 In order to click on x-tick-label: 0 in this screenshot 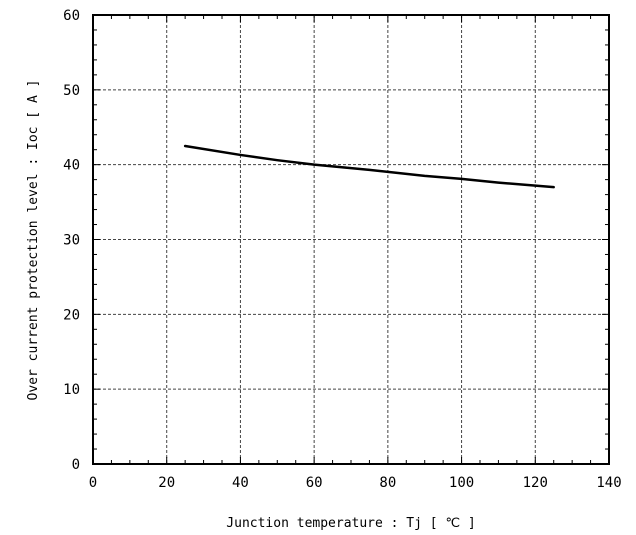, I will do `click(93, 483)`.